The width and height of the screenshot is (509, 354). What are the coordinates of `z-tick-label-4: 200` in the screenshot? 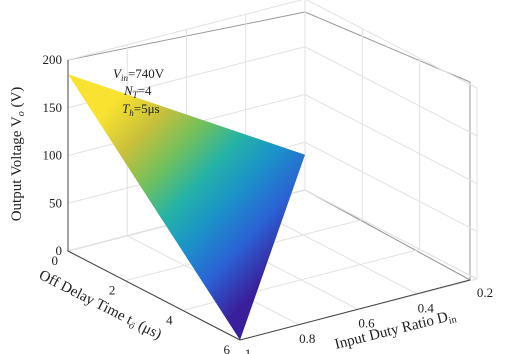 It's located at (53, 59).